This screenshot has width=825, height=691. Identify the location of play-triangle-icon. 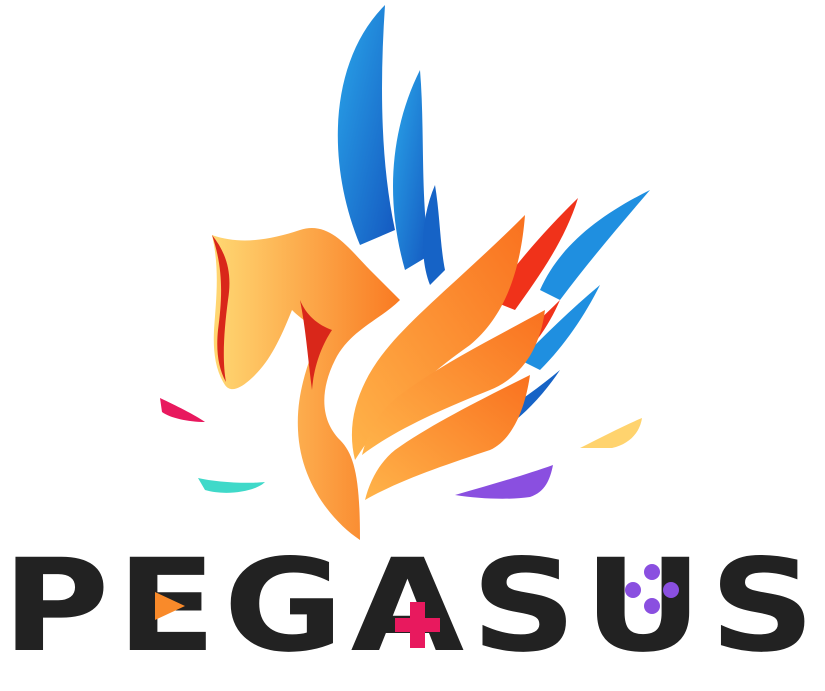
(170, 606).